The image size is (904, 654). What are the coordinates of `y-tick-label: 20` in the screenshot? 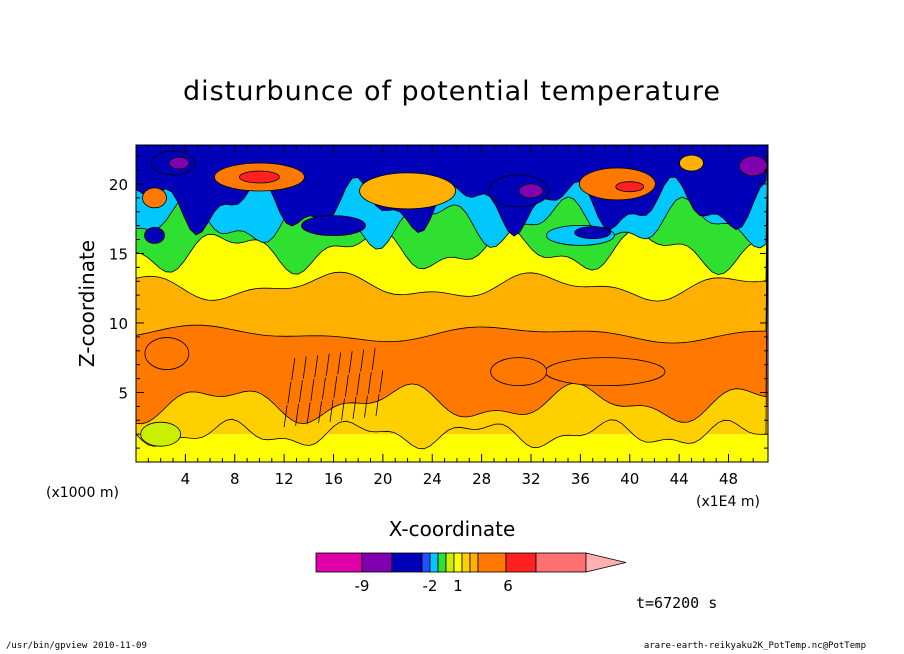 It's located at (118, 185).